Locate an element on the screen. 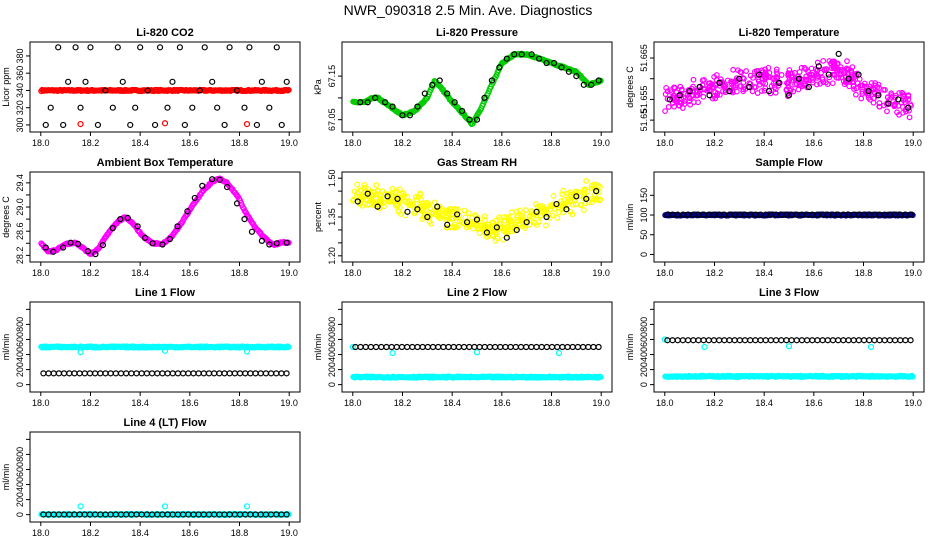 This screenshot has height=540, width=936. y-tick-label: 340 is located at coordinates (20, 90).